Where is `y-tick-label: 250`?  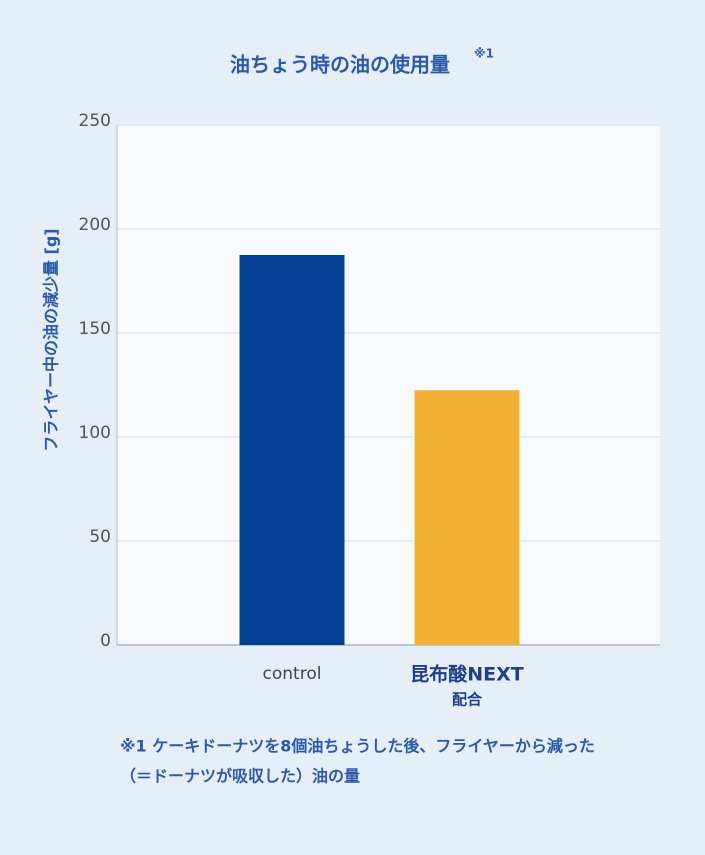
y-tick-label: 250 is located at coordinates (95, 121).